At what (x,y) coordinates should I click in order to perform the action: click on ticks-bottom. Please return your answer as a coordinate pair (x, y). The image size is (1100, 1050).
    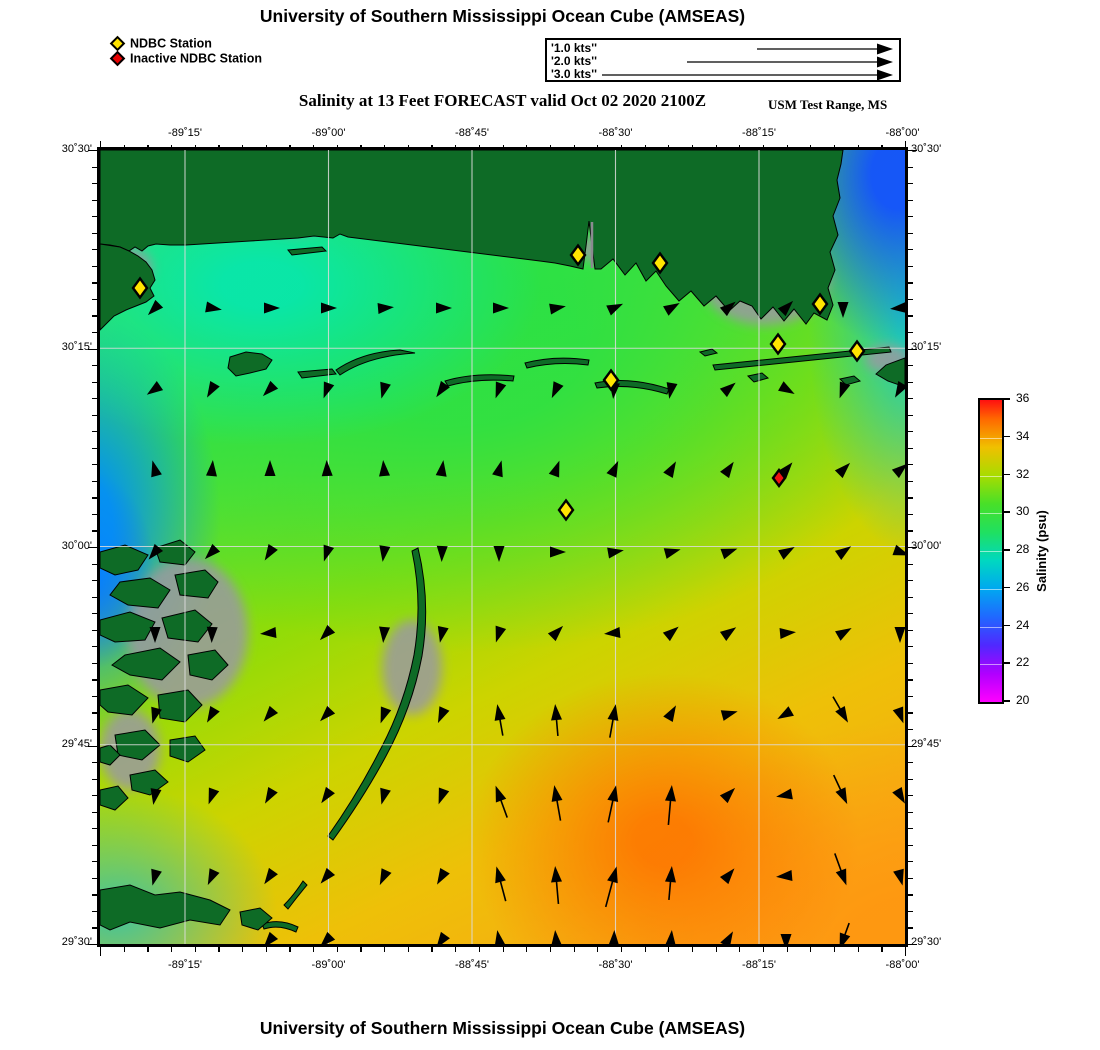
    Looking at the image, I should click on (503, 951).